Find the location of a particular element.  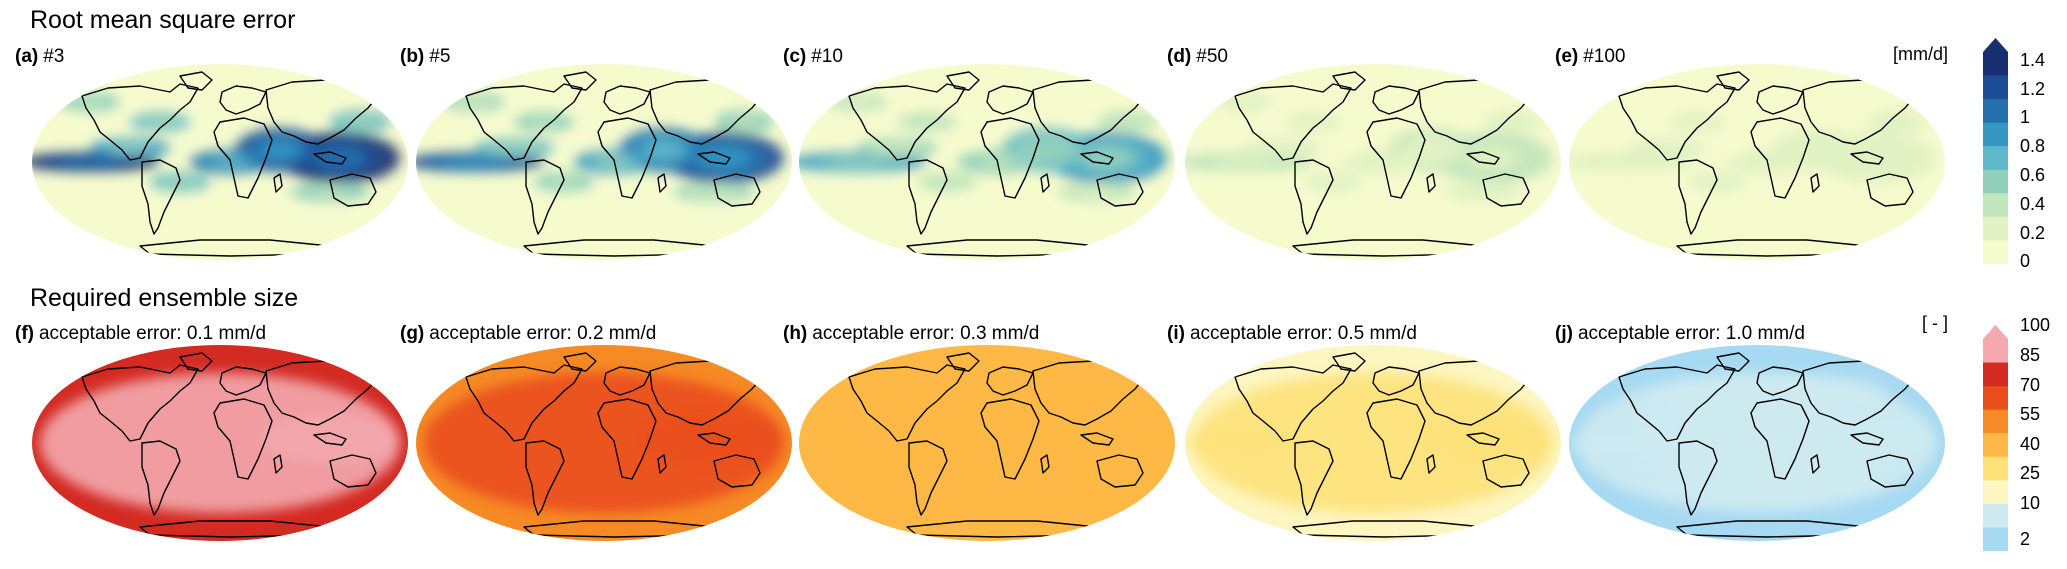

ensemble-tick: 85 is located at coordinates (2030, 355).